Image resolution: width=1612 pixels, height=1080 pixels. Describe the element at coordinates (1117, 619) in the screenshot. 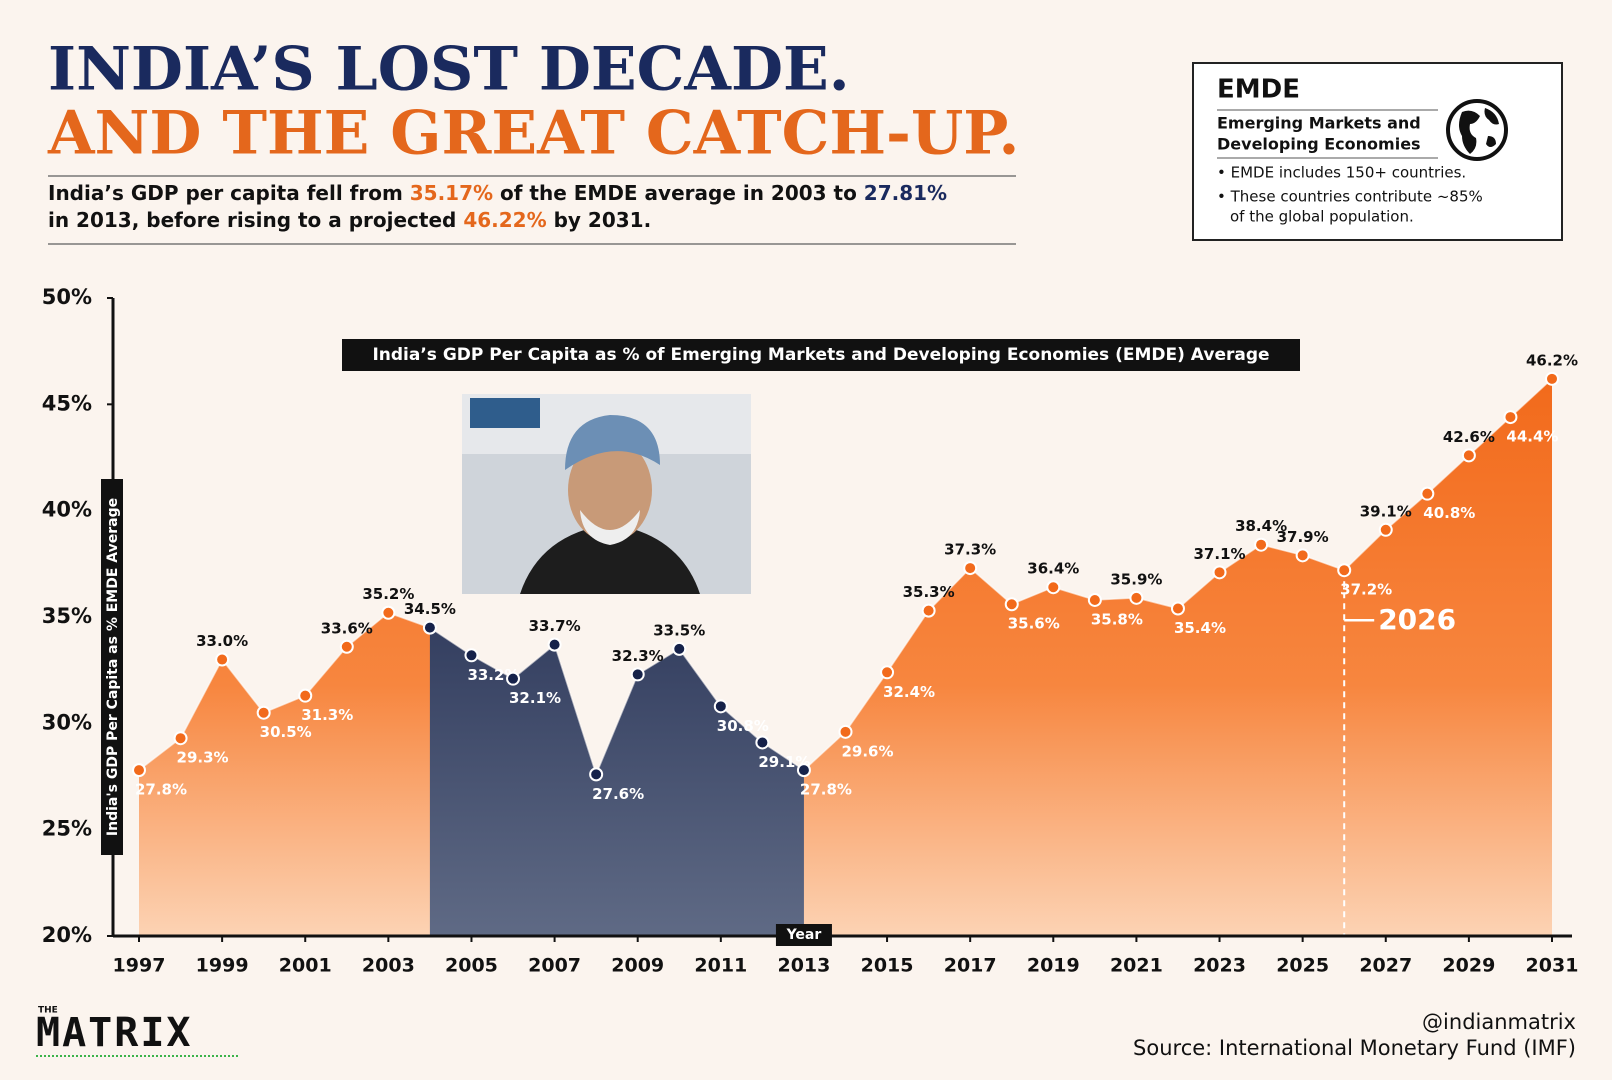

I see `value-label: 35.8%` at that location.